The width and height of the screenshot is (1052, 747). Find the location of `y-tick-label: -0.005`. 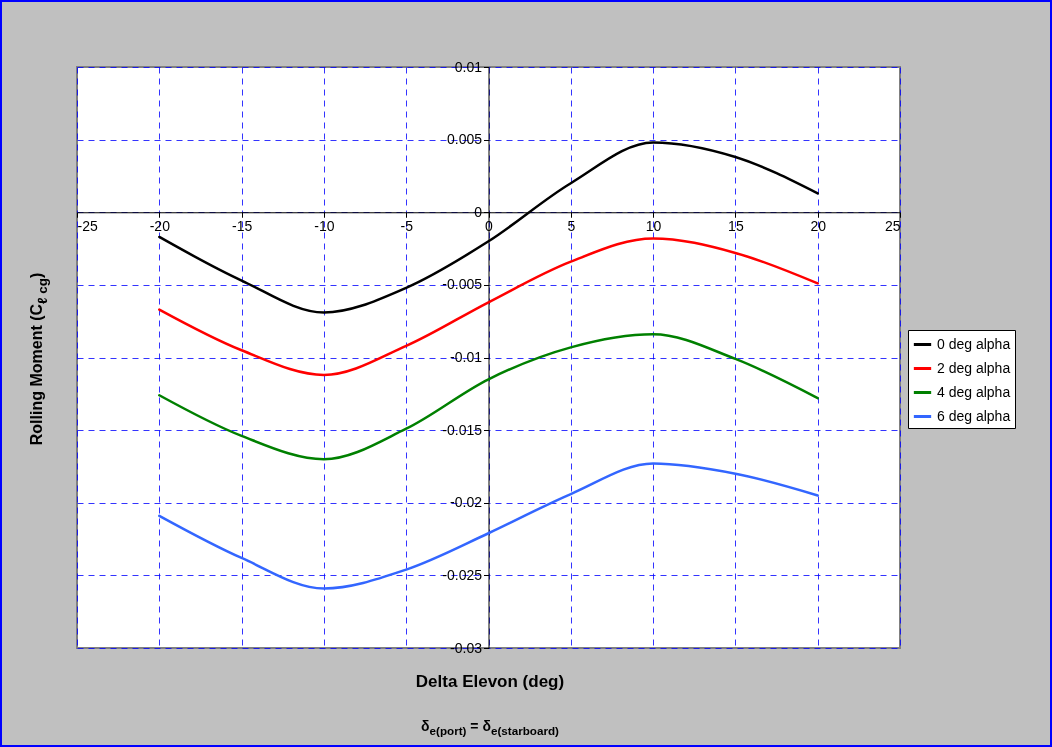

y-tick-label: -0.005 is located at coordinates (462, 284).